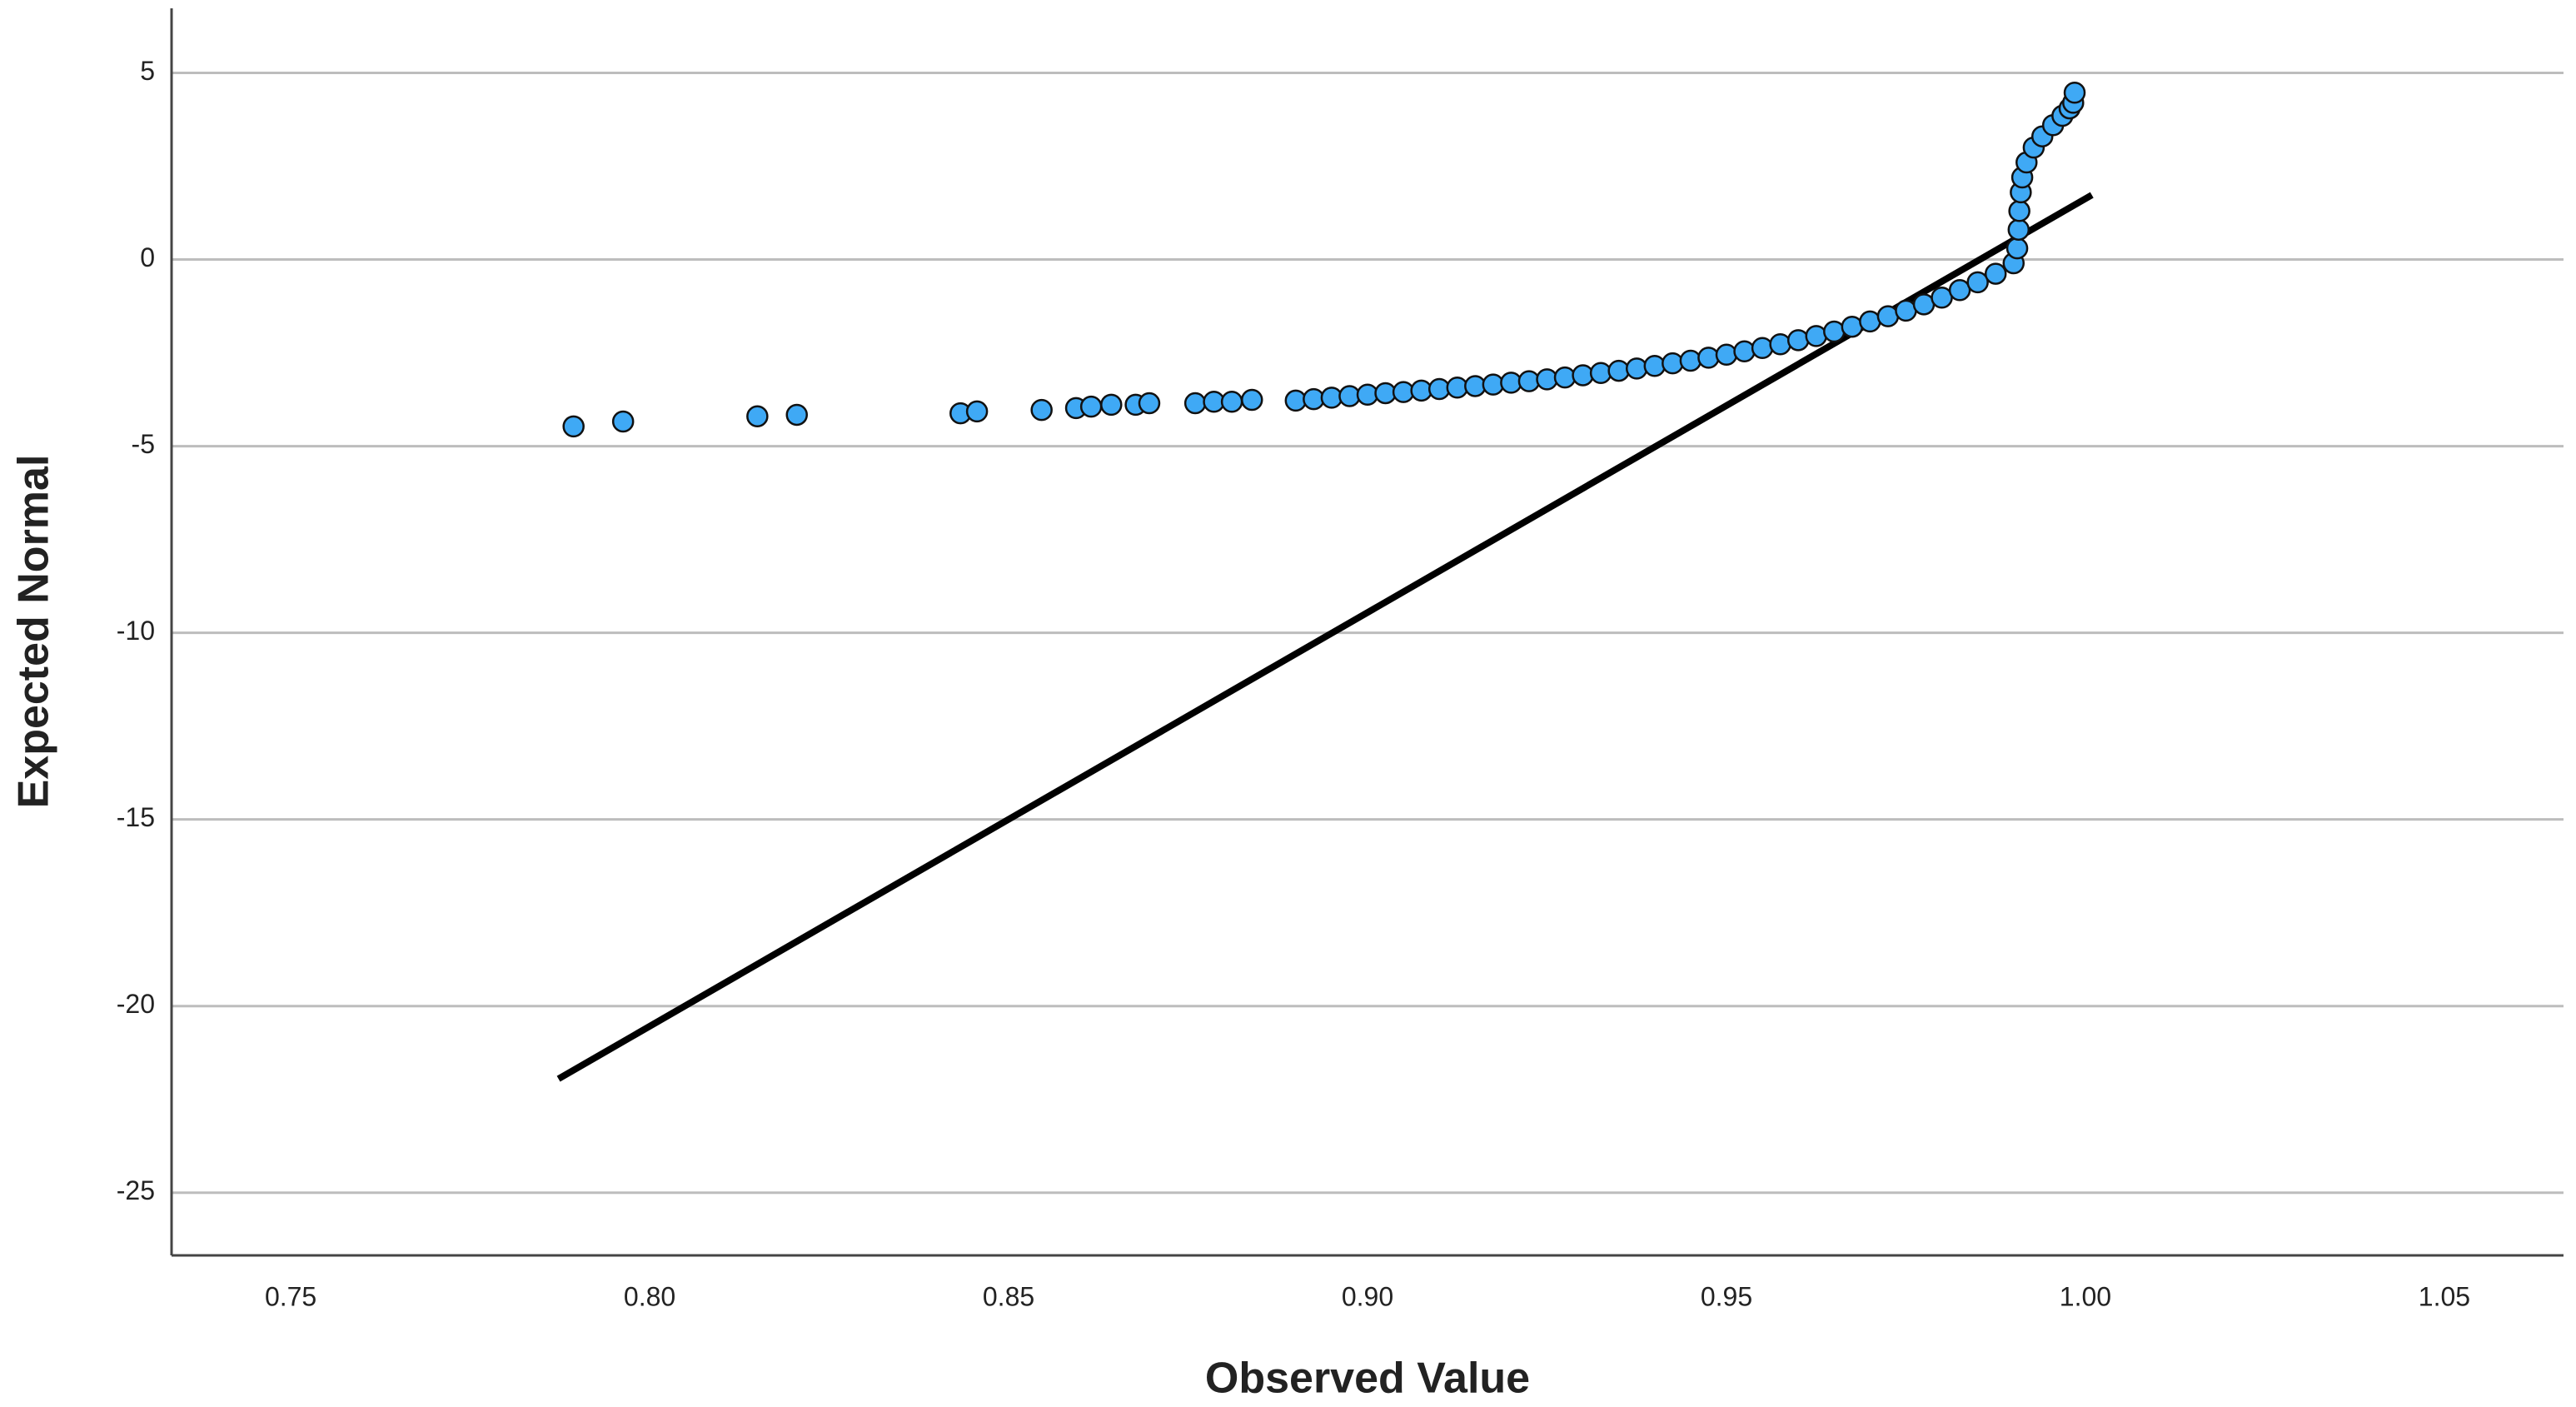  Describe the element at coordinates (1008, 1296) in the screenshot. I see `x-tick-label: 0.85` at that location.